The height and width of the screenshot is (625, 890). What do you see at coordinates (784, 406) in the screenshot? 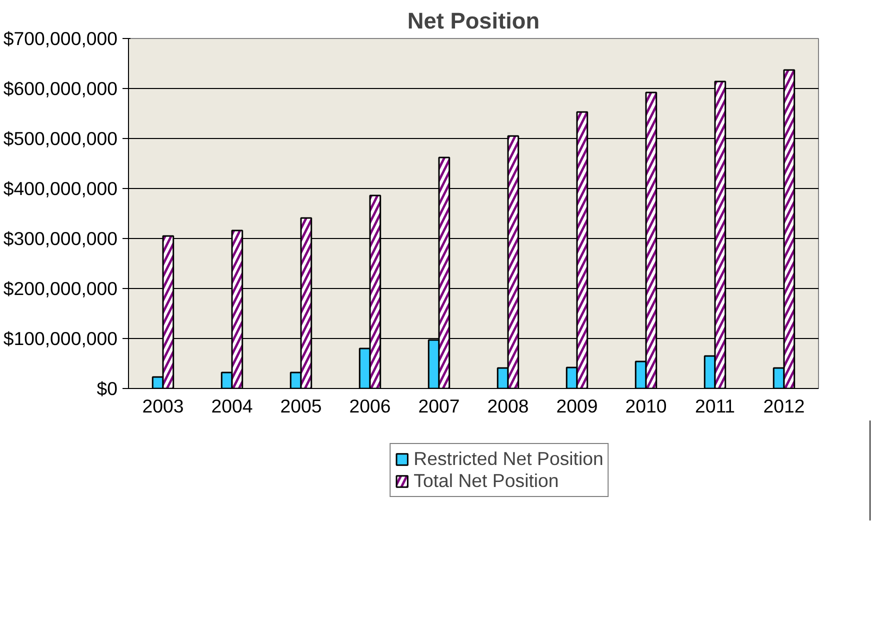
I see `x-tick-label: 2012` at bounding box center [784, 406].